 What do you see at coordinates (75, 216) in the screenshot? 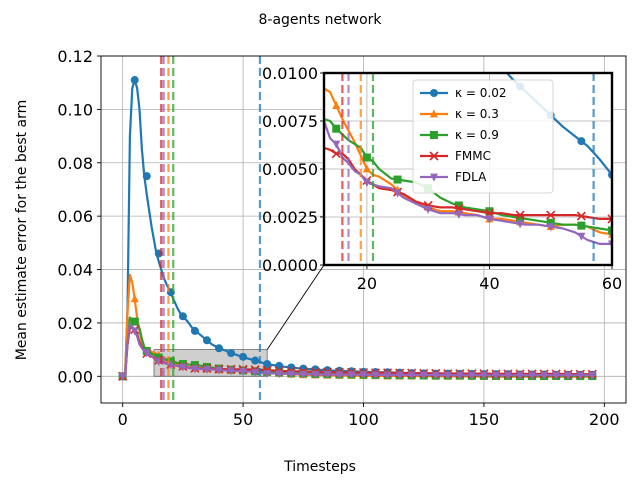
I see `y-tick-label-3: 0.06` at bounding box center [75, 216].